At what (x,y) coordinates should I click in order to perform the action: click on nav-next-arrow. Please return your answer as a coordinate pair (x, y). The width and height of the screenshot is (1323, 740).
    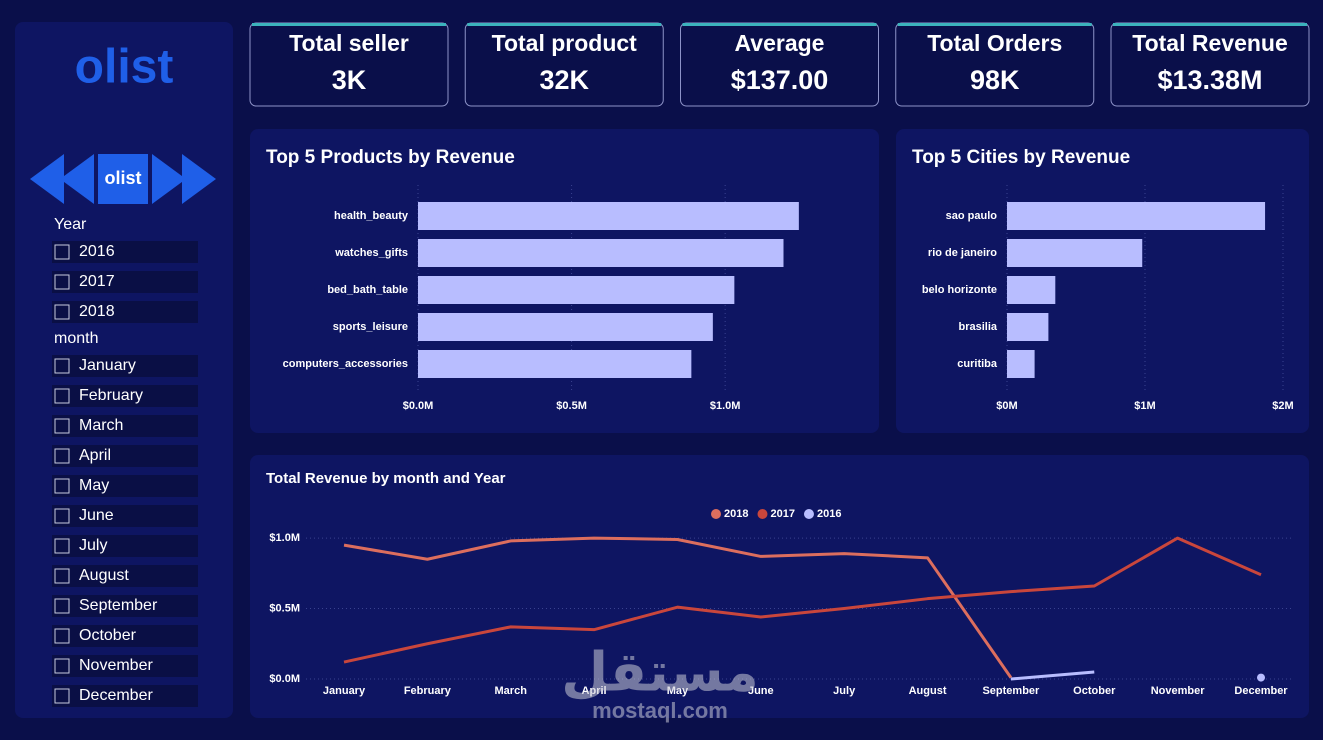
    Looking at the image, I should click on (169, 179).